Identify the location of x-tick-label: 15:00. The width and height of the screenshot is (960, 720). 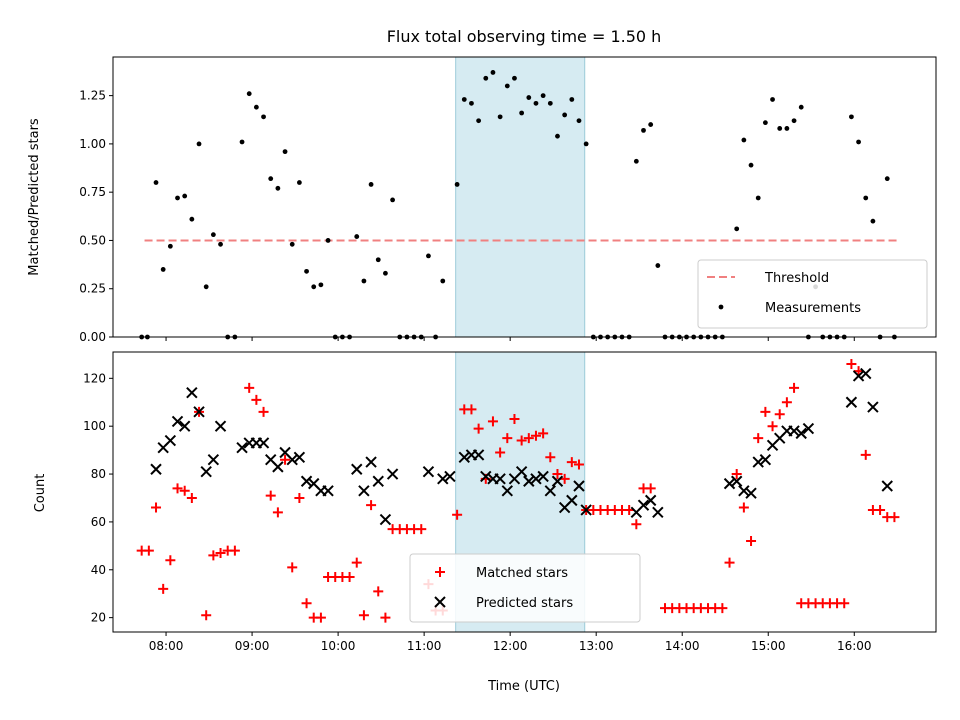
(768, 646).